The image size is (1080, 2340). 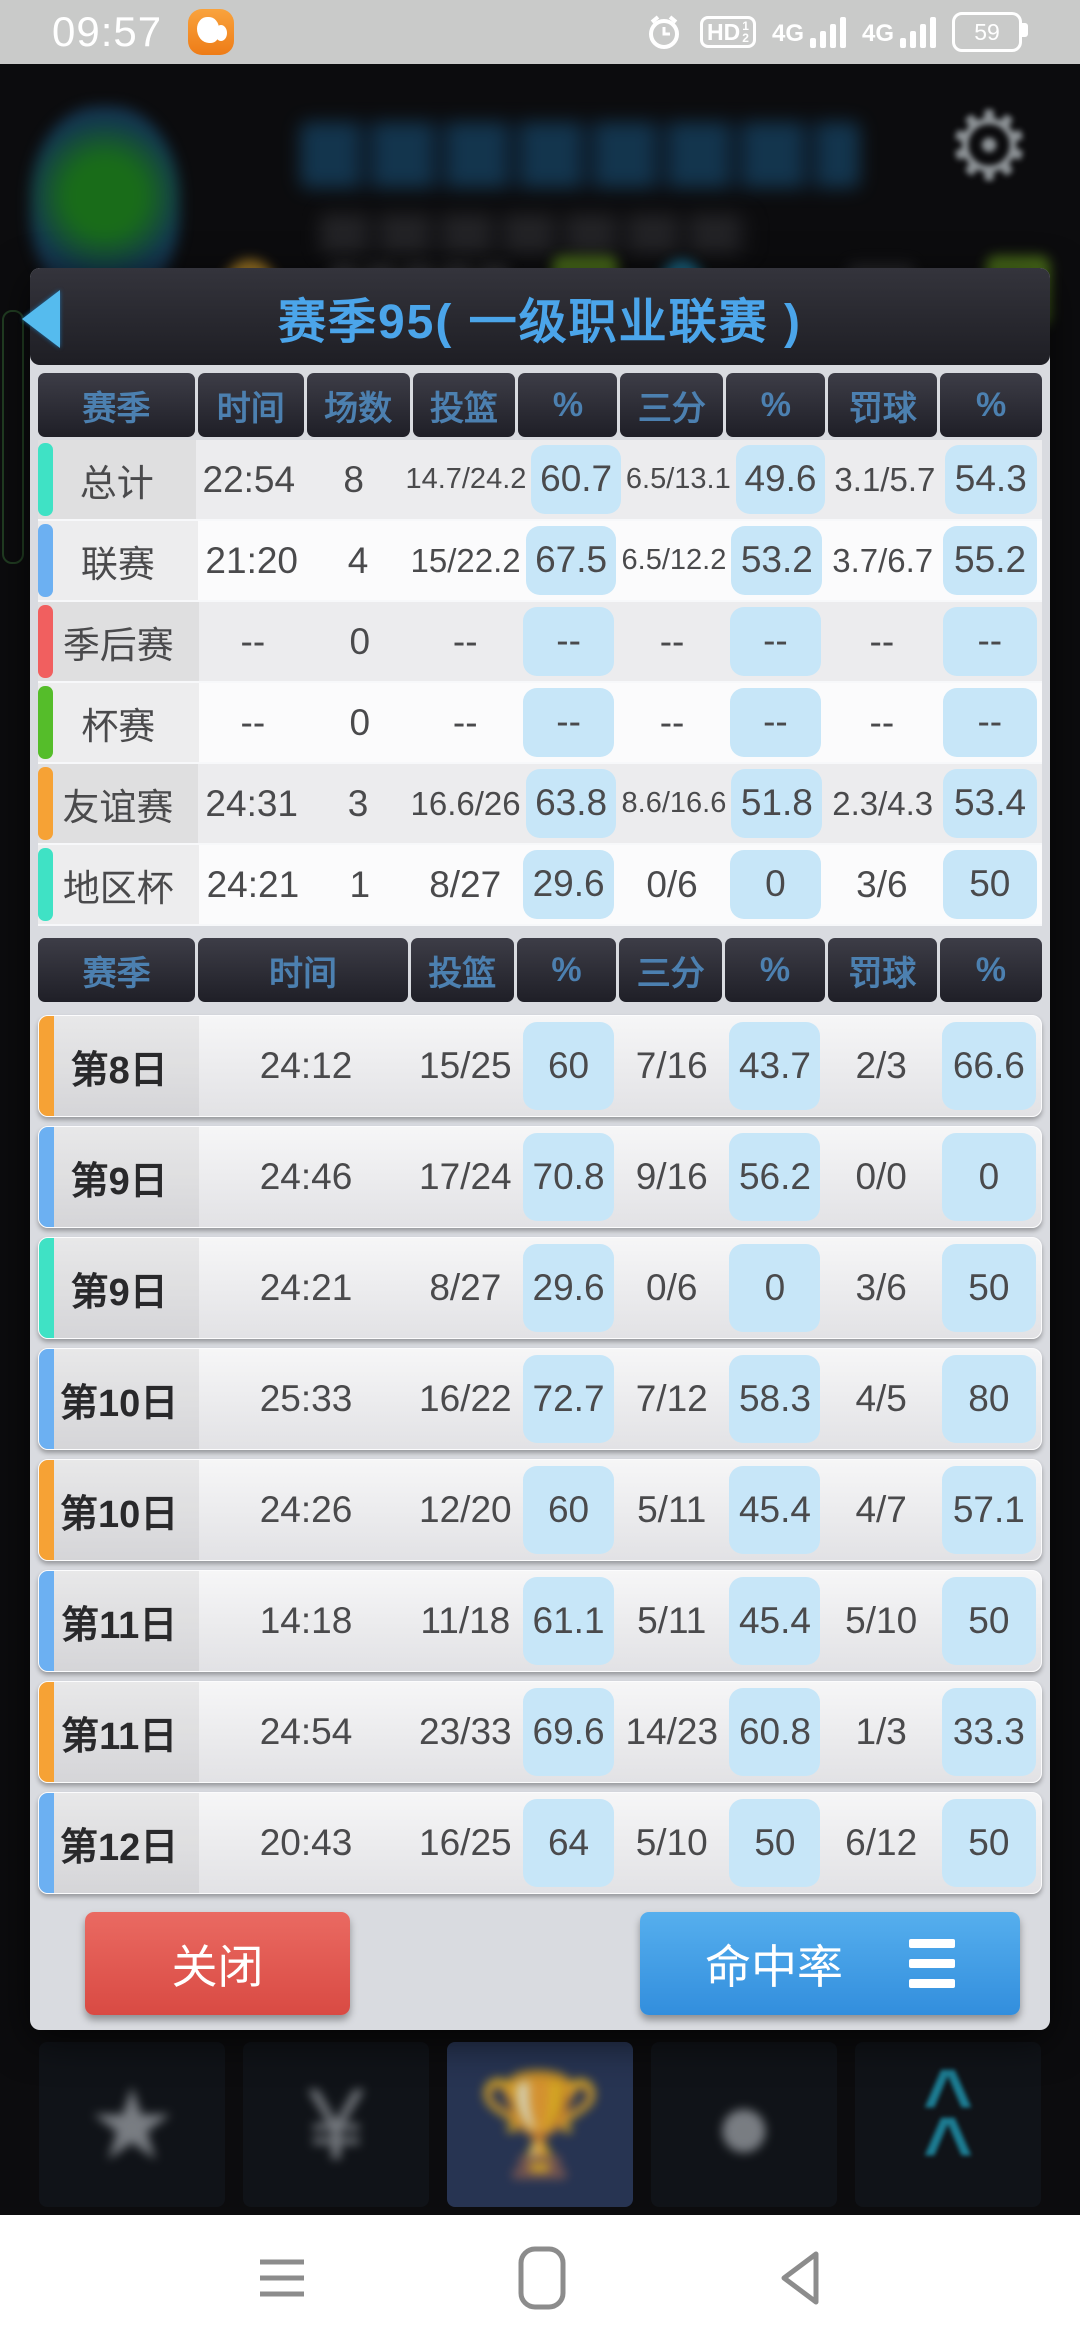 What do you see at coordinates (211, 32) in the screenshot?
I see `squirrel-app-icon` at bounding box center [211, 32].